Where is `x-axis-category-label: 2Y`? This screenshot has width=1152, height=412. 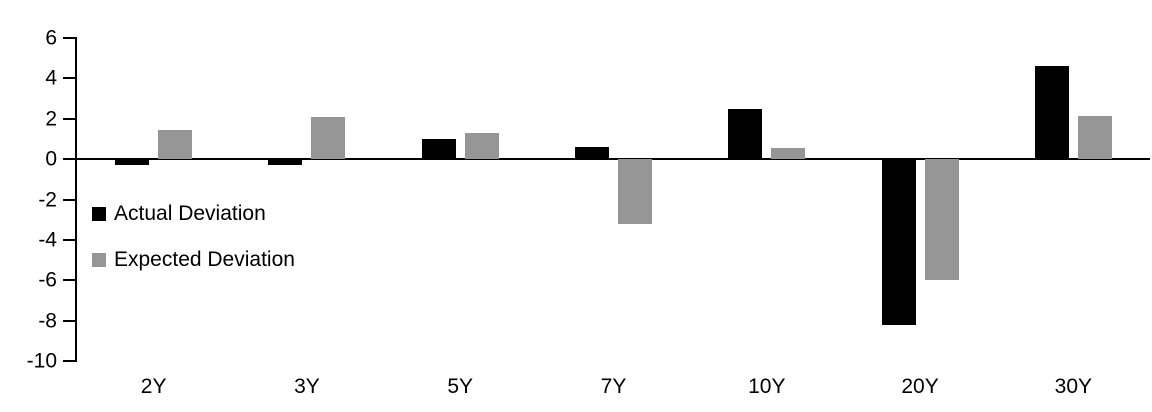
x-axis-category-label: 2Y is located at coordinates (153, 386).